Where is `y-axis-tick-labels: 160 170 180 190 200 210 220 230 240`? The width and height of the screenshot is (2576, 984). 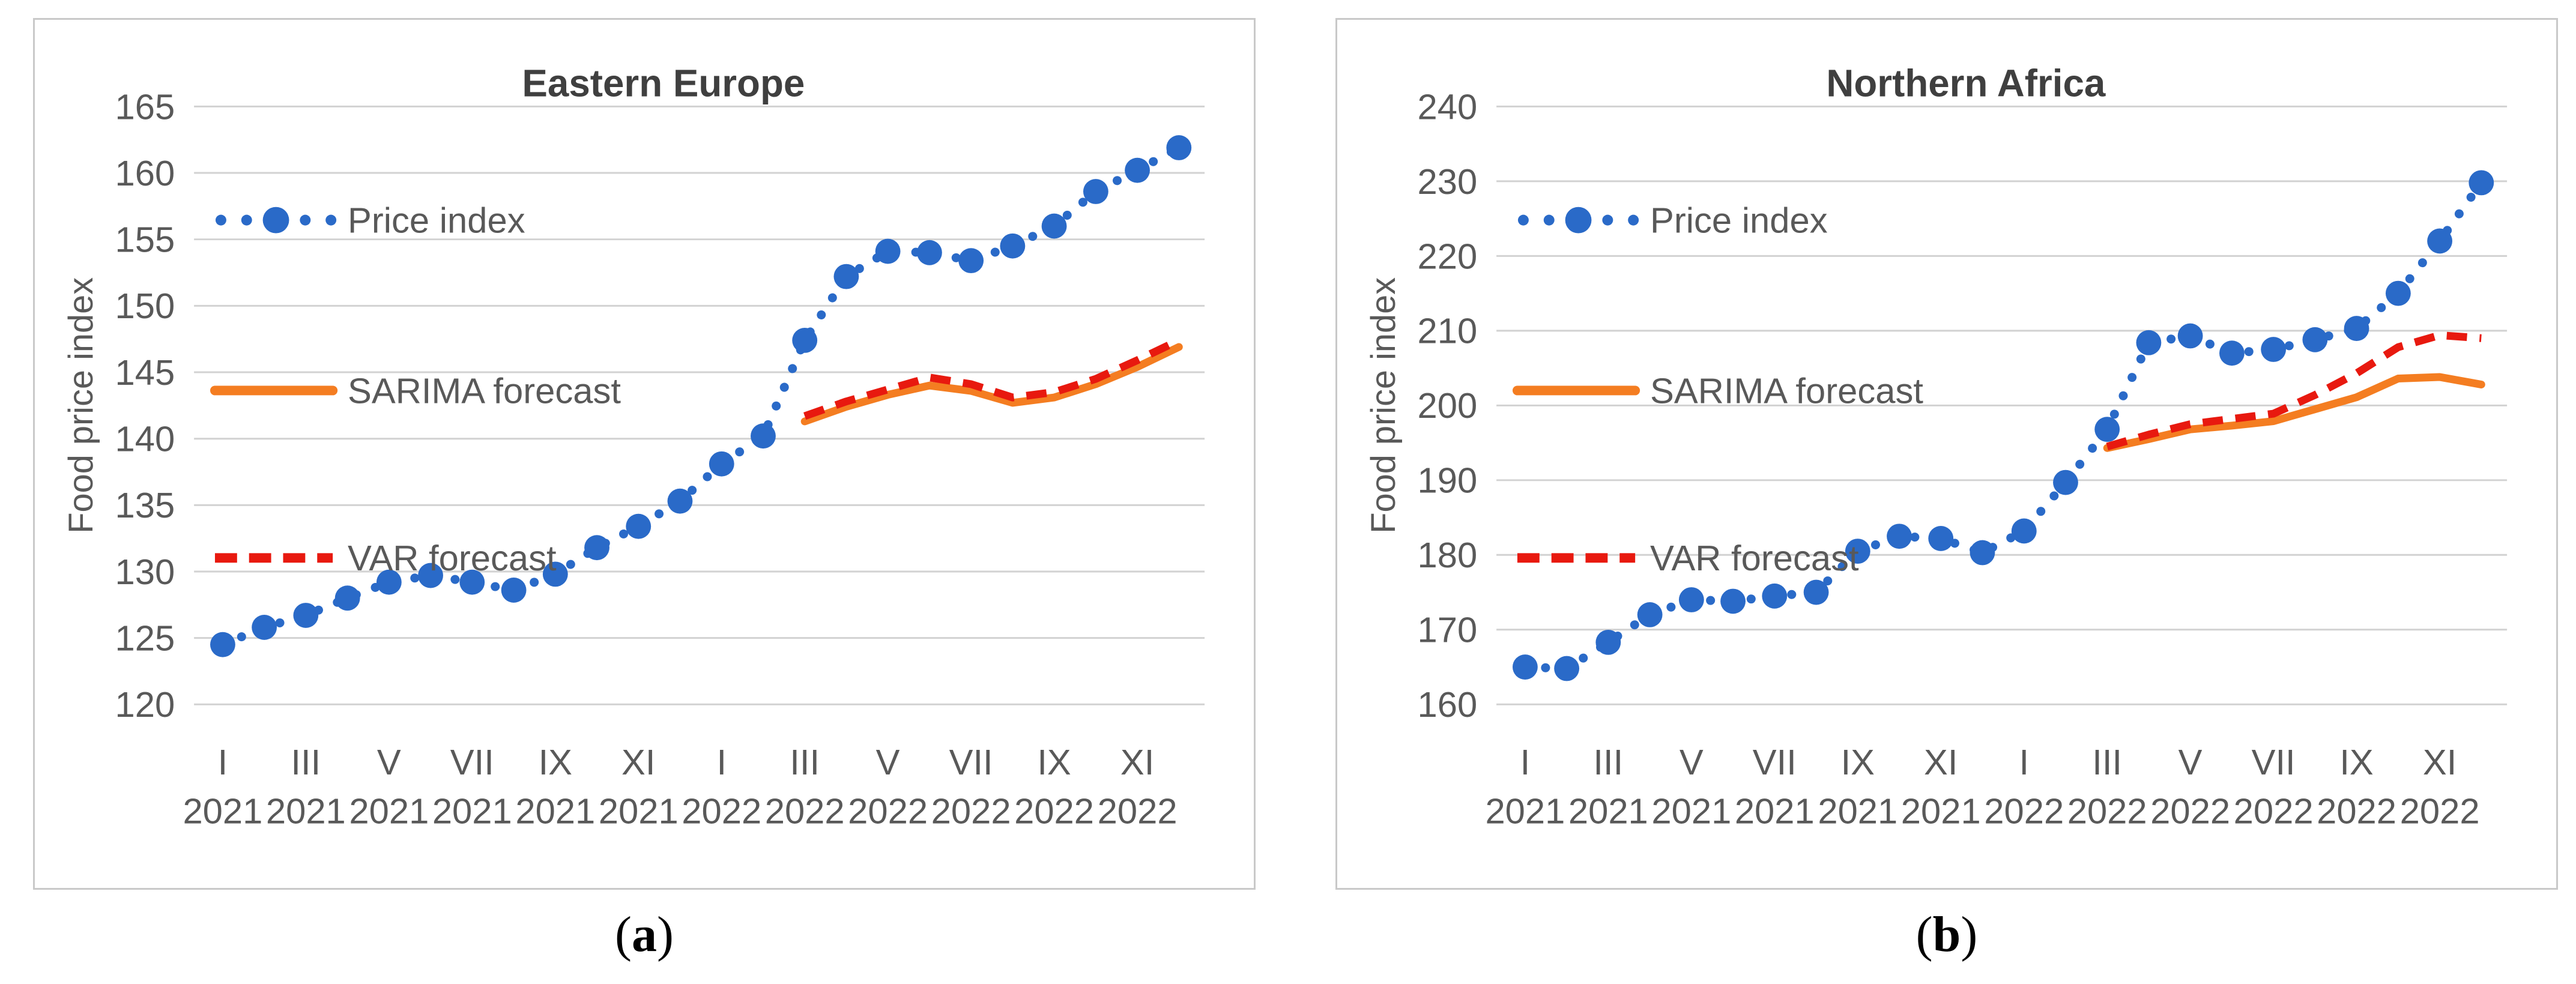
y-axis-tick-labels: 160 170 180 190 200 210 220 230 240 is located at coordinates (1448, 405).